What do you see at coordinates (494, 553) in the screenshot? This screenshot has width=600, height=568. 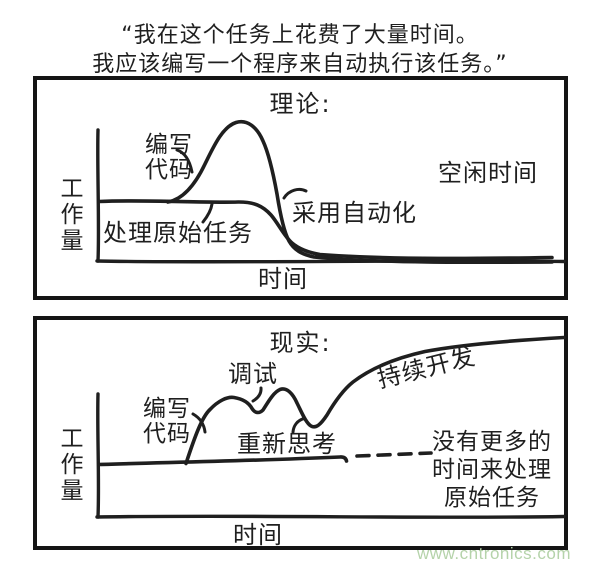 I see `watermark-link: www.cntronics.com` at bounding box center [494, 553].